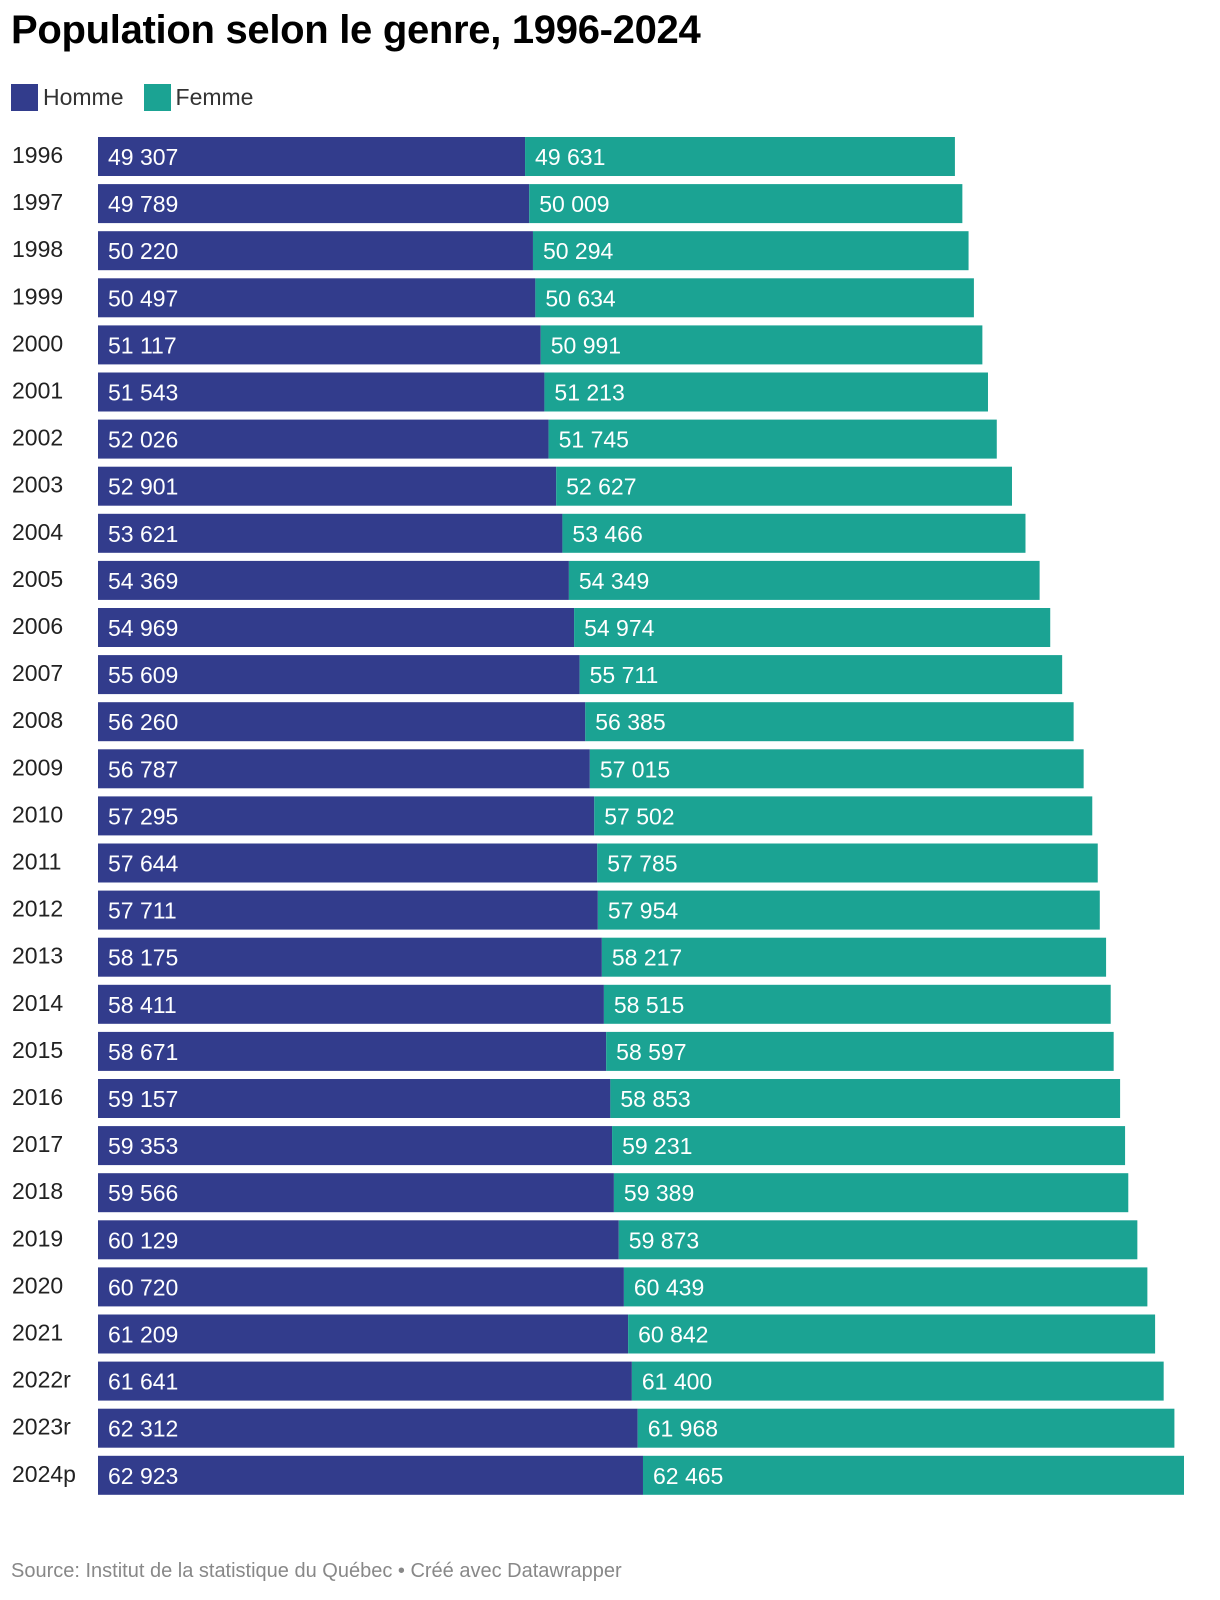 The width and height of the screenshot is (1220, 1600). What do you see at coordinates (143, 675) in the screenshot?
I see `bar-value-label-homme: 55 609` at bounding box center [143, 675].